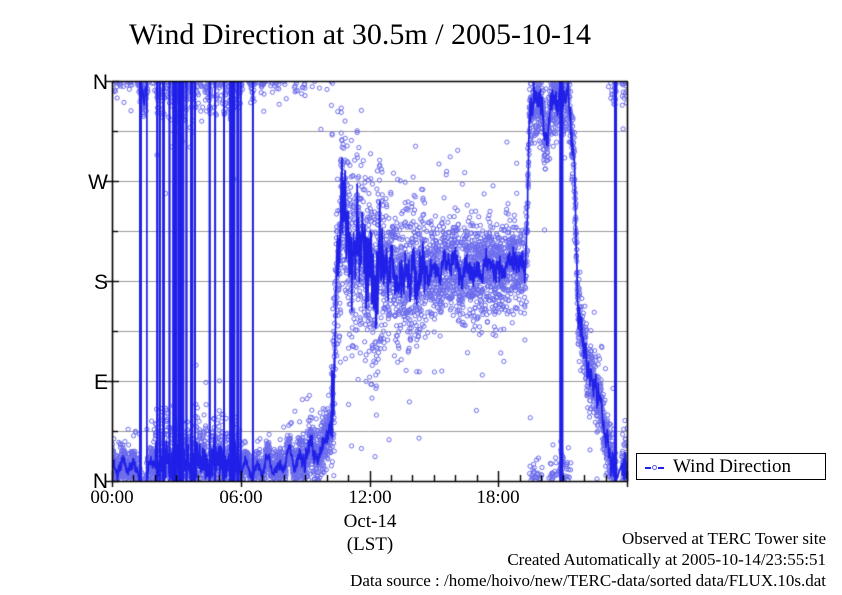 This screenshot has height=595, width=842. Describe the element at coordinates (498, 497) in the screenshot. I see `x-tick-label-1800: 18:00` at that location.